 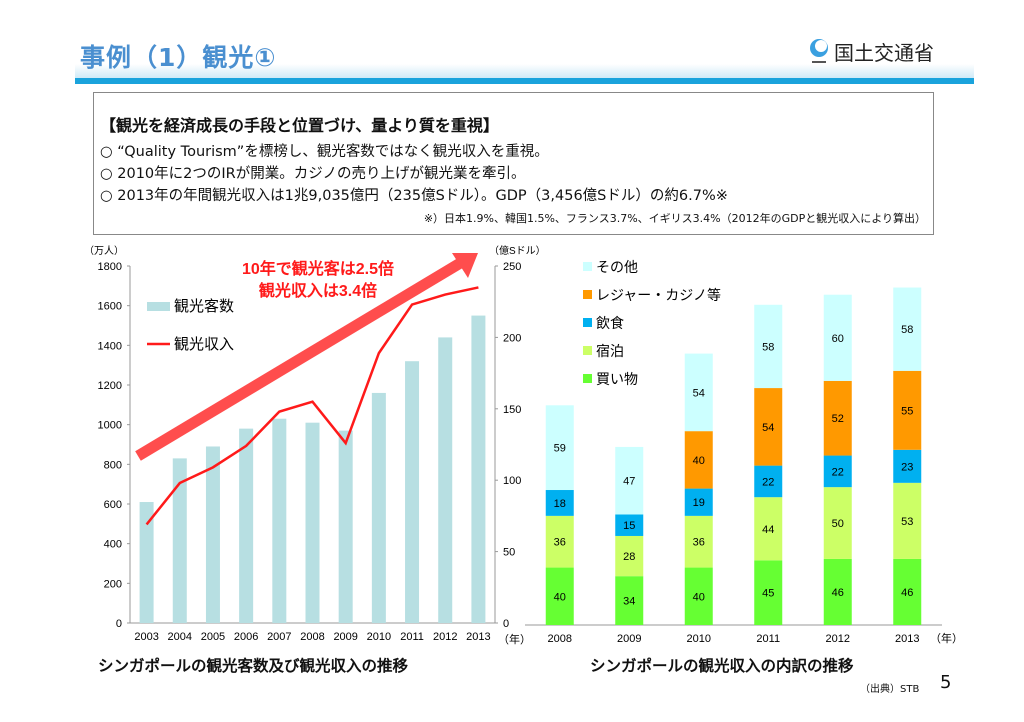 I want to click on segment-value-label: 47, so click(x=629, y=482).